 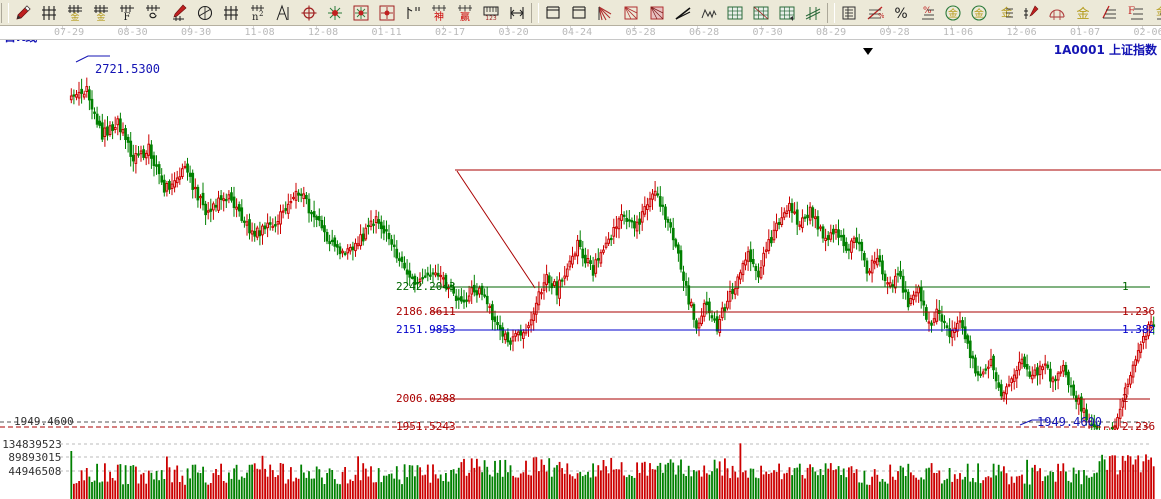 I want to click on pane-divider-marker-icon, so click(x=868, y=51).